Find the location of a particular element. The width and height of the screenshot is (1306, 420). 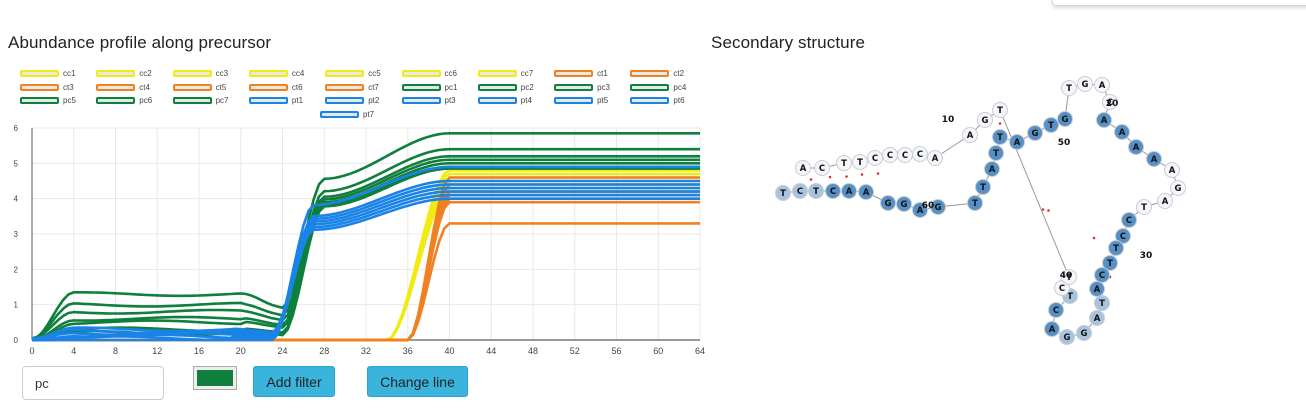

legend-item-ct4: ct4 is located at coordinates (123, 87).